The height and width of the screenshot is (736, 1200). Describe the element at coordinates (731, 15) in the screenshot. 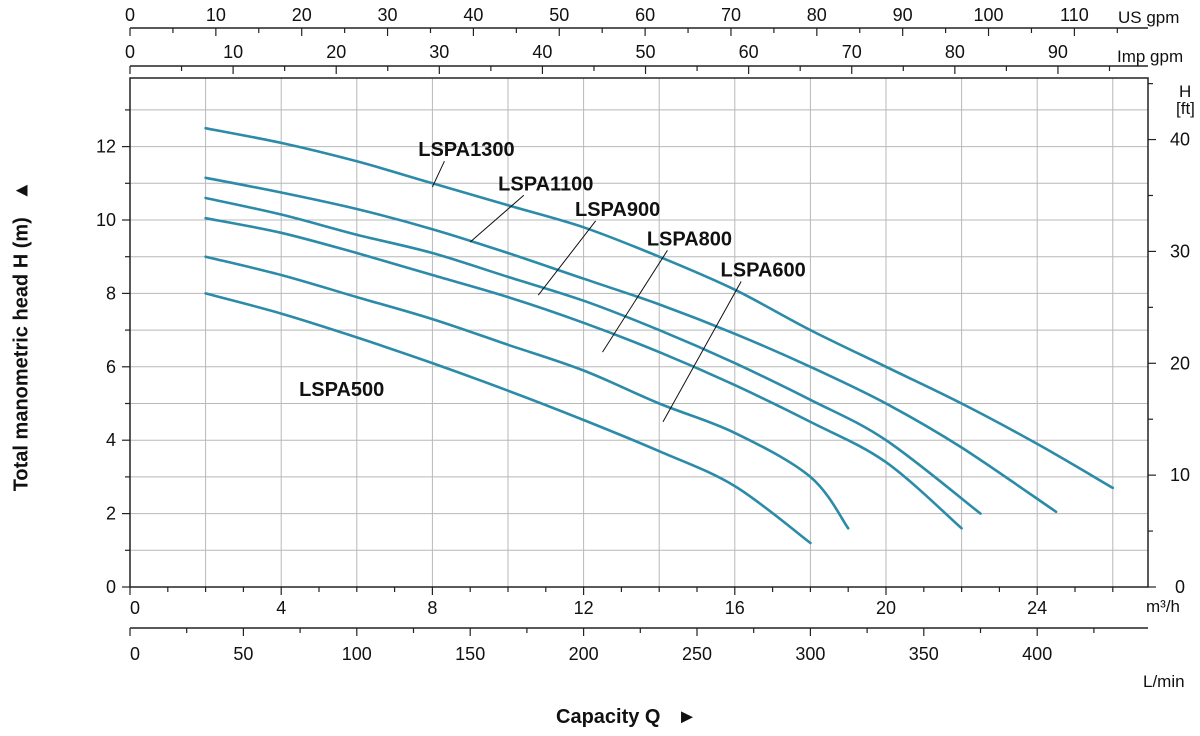

I see `us-gpm-tick-label: 70` at that location.